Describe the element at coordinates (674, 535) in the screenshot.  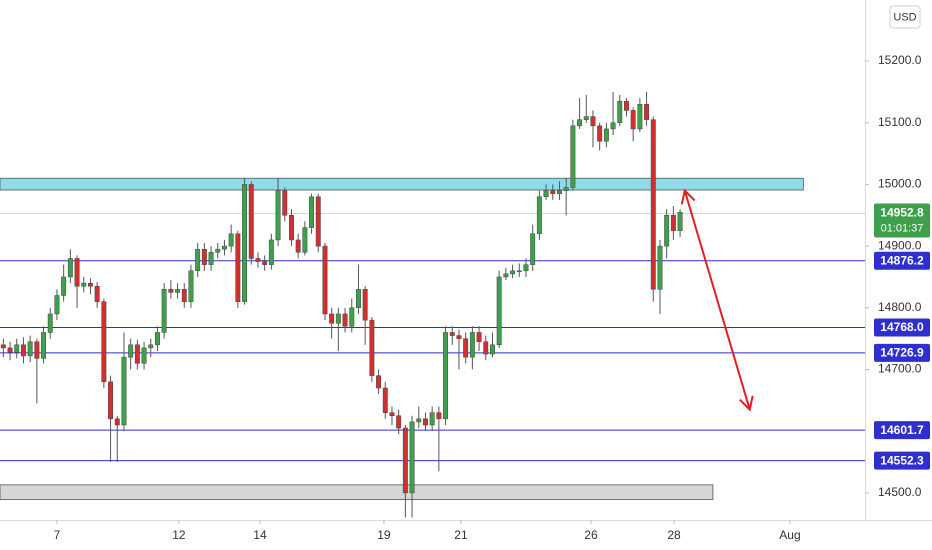
I see `x-tick-label: 28` at that location.